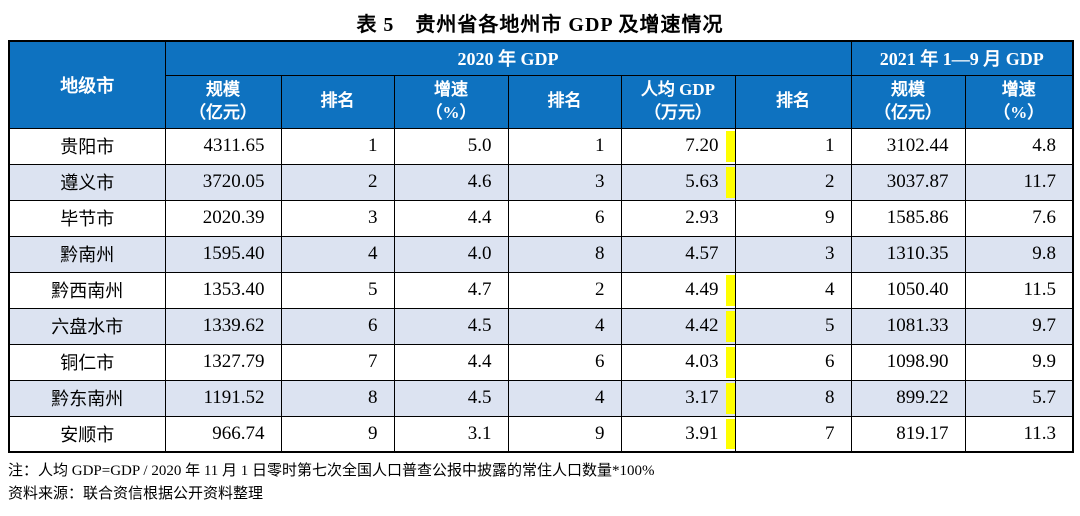 The height and width of the screenshot is (516, 1080). Describe the element at coordinates (87, 84) in the screenshot. I see `col-header-city: 地级市` at that location.